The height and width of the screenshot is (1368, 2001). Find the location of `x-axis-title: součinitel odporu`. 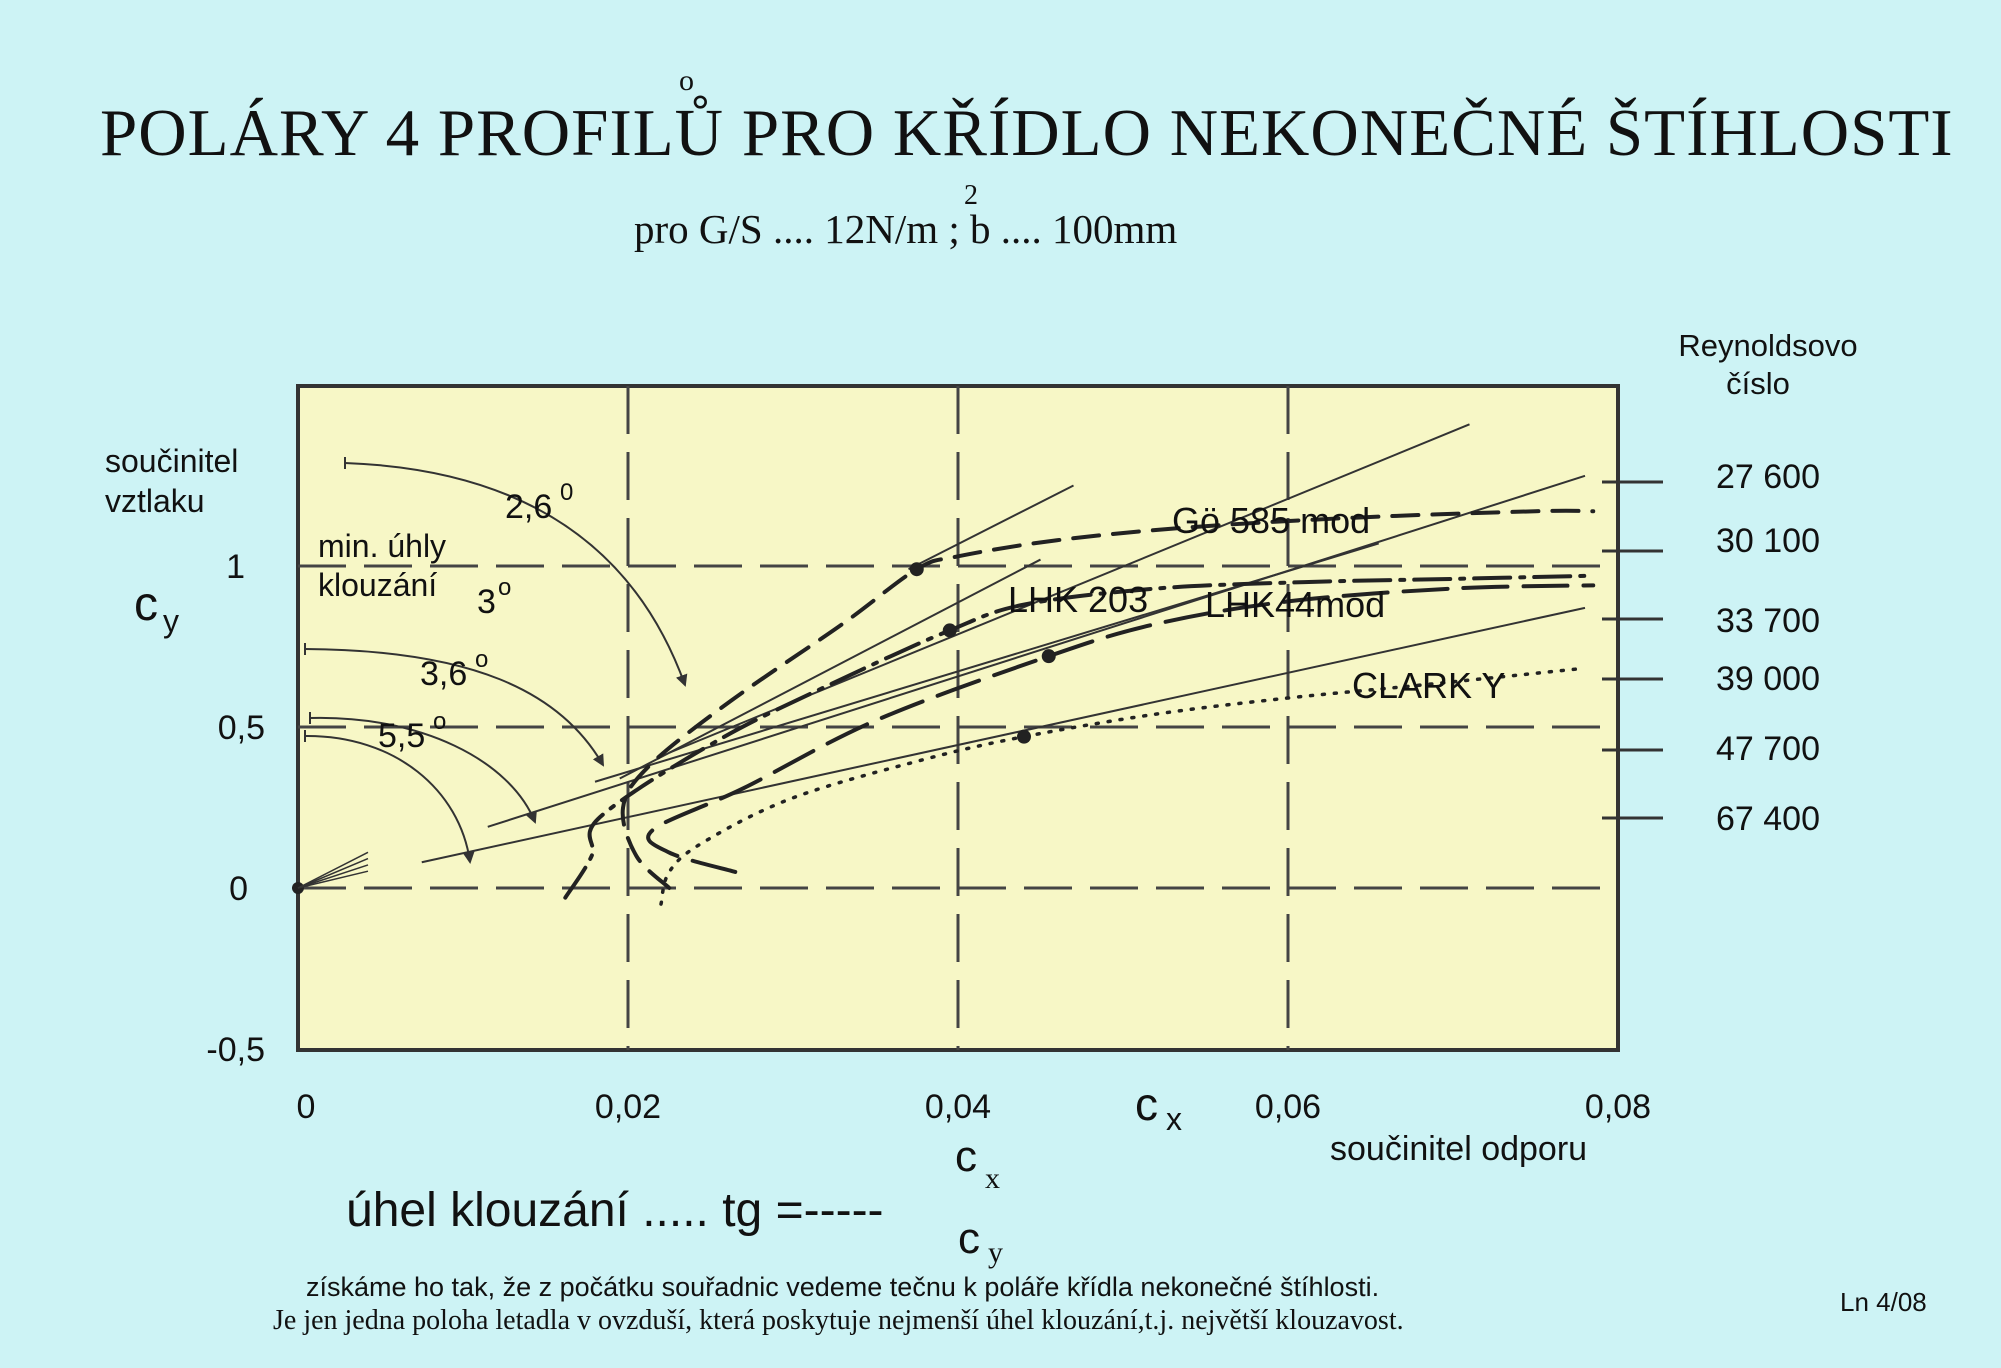

x-axis-title: součinitel odporu is located at coordinates (1458, 1149).